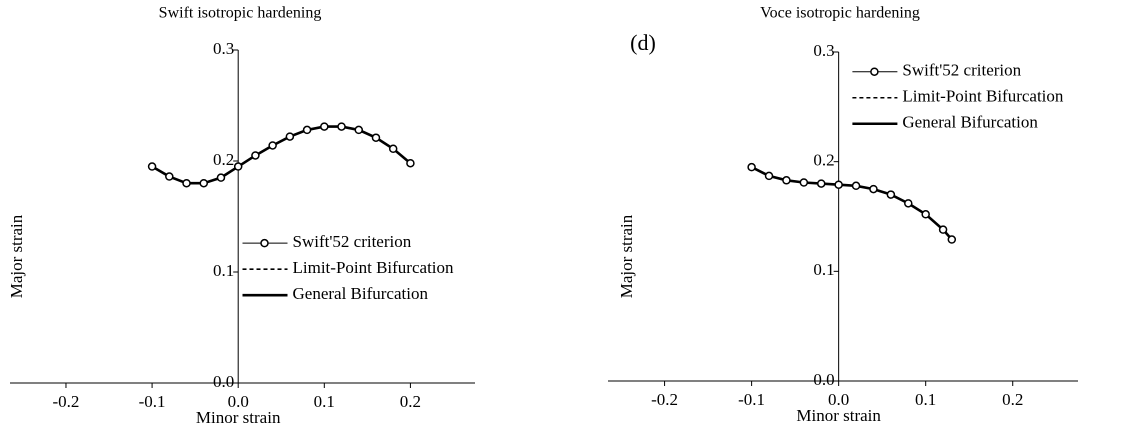  I want to click on panel-label: (d), so click(643, 42).